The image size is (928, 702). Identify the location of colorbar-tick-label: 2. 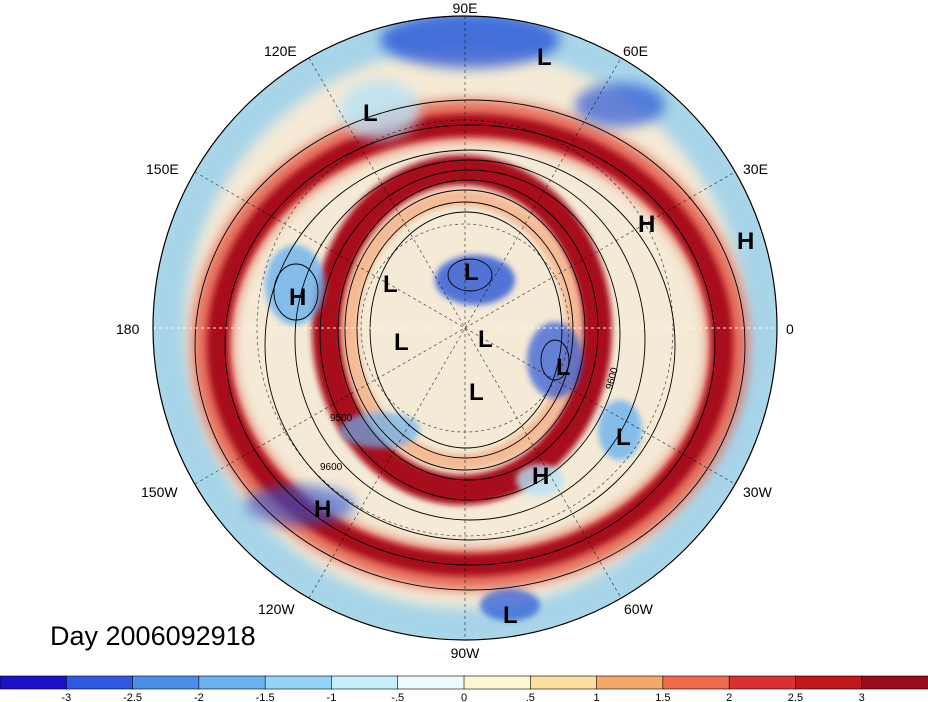
(729, 697).